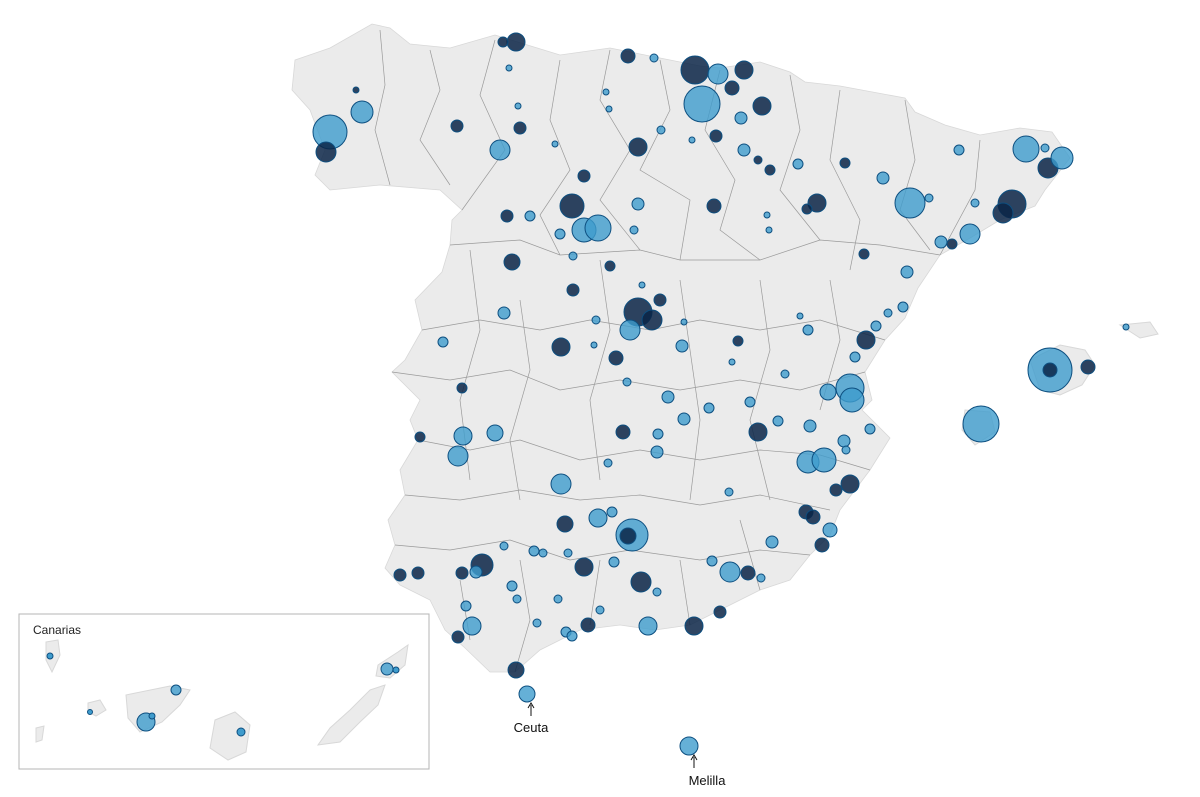  Describe the element at coordinates (224, 691) in the screenshot. I see `canarias-inset: Canarias` at that location.